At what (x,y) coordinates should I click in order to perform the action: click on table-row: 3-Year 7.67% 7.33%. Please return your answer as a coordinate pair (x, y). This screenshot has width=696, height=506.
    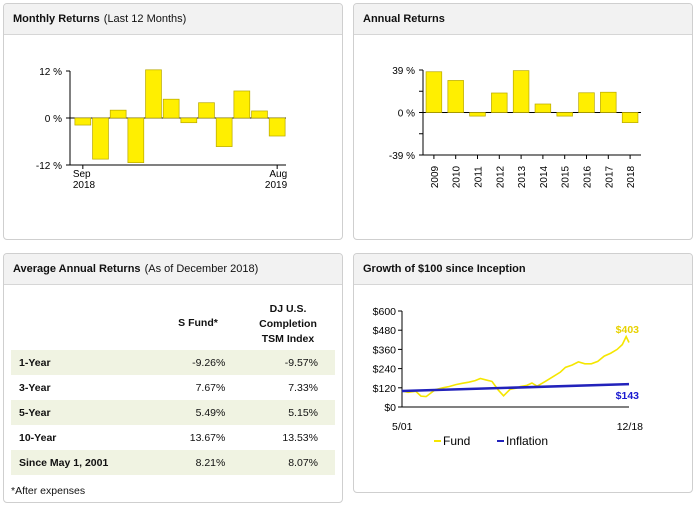
    Looking at the image, I should click on (173, 387).